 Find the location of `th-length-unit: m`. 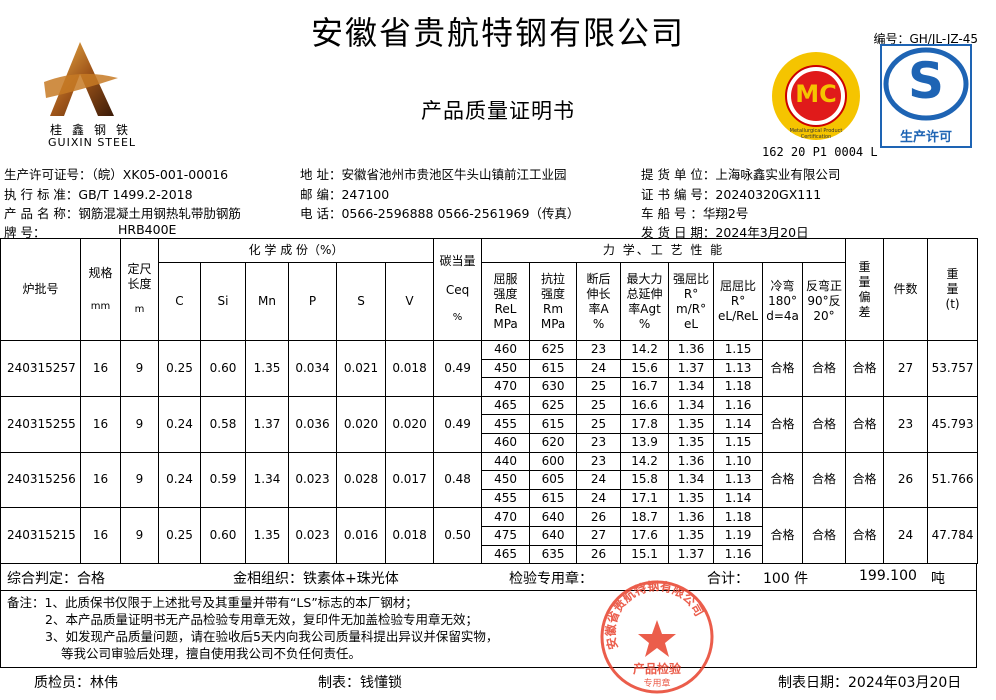

th-length-unit: m is located at coordinates (139, 310).